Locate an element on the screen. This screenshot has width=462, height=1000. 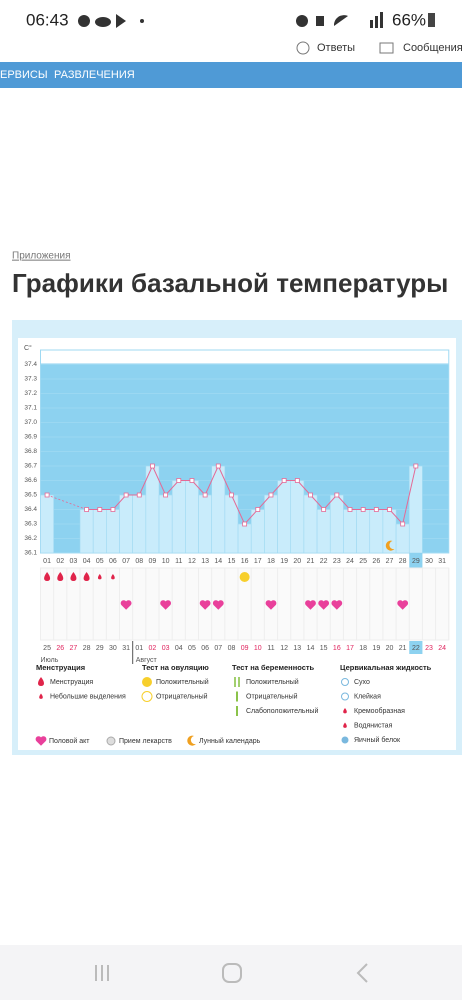
y-tick-label: 36.1 is located at coordinates (30, 553).